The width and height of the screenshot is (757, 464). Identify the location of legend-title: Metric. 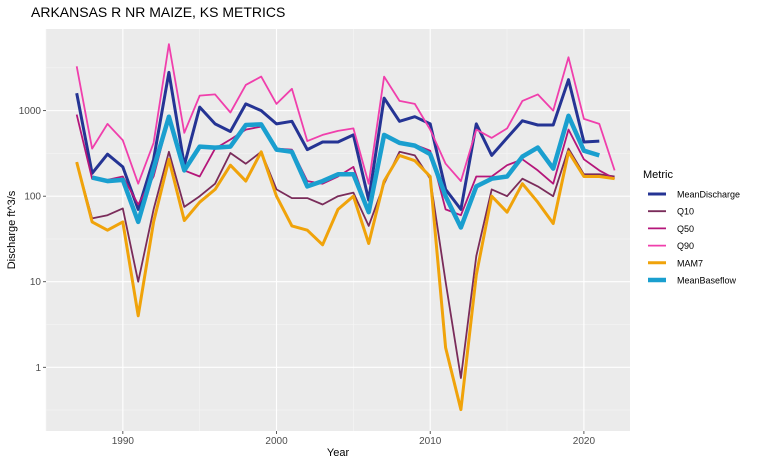
(658, 175).